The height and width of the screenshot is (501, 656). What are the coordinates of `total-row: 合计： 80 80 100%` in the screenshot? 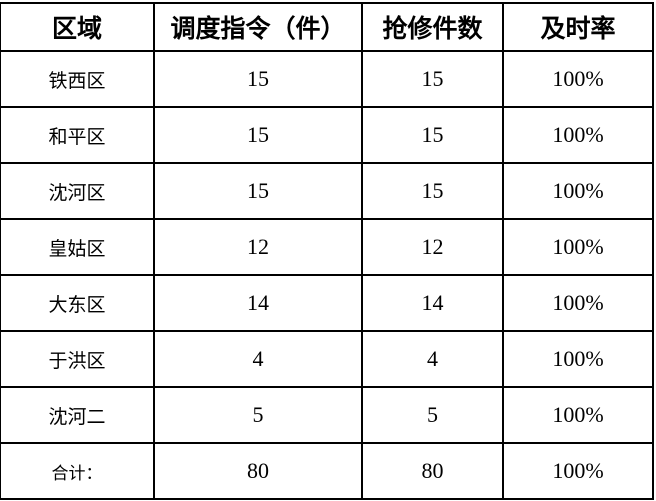 It's located at (327, 471).